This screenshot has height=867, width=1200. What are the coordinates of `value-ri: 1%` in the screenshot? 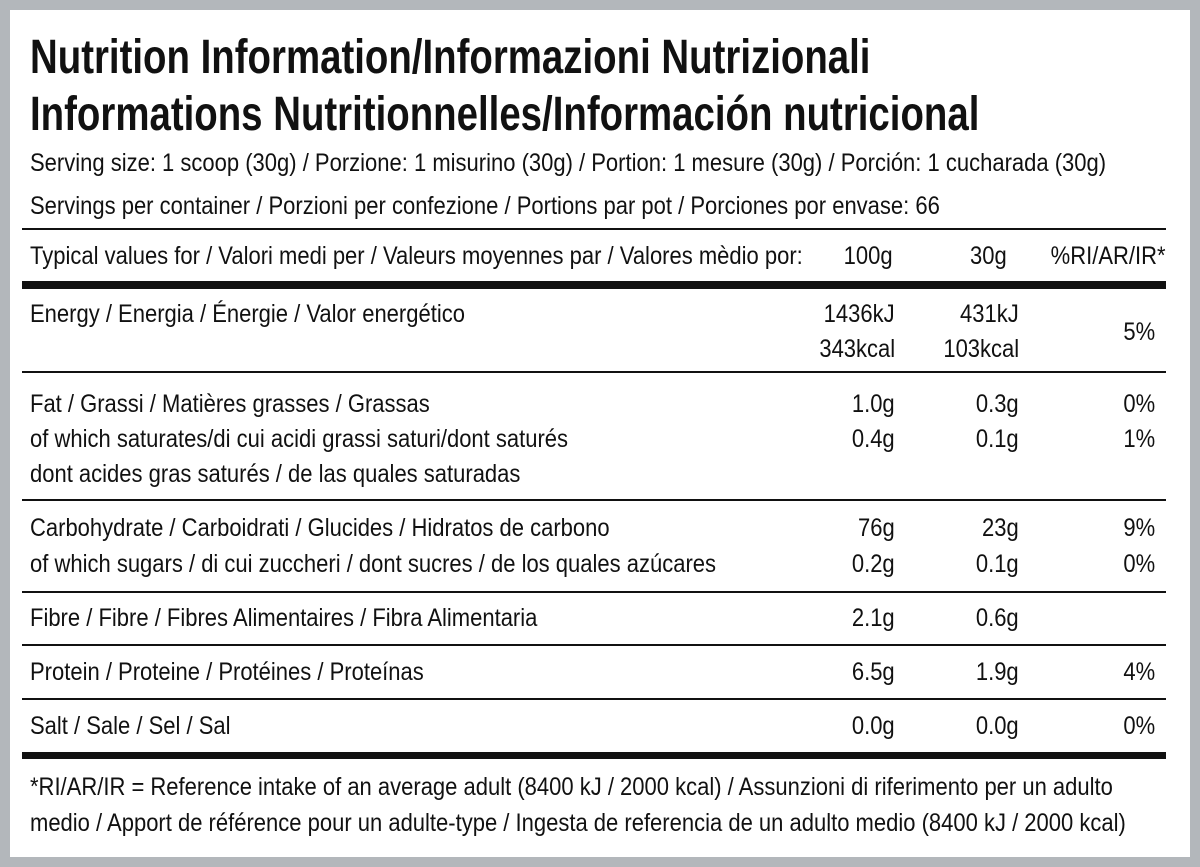 It's located at (1139, 439).